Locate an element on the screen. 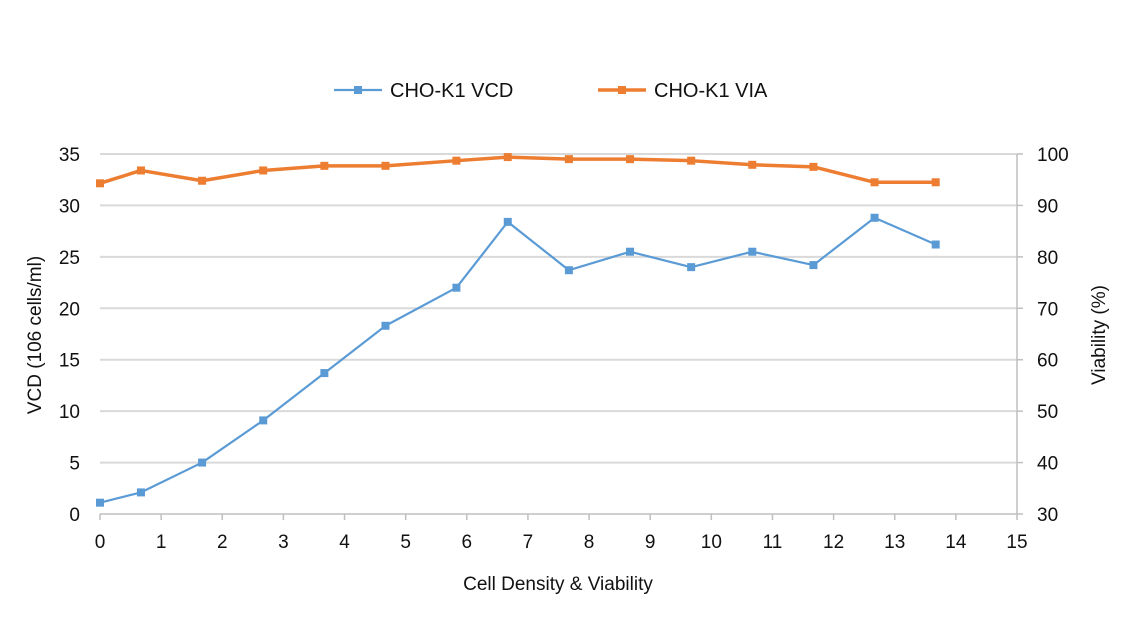 This screenshot has width=1134, height=638. y-tick-label-right: 80 is located at coordinates (1047, 258).